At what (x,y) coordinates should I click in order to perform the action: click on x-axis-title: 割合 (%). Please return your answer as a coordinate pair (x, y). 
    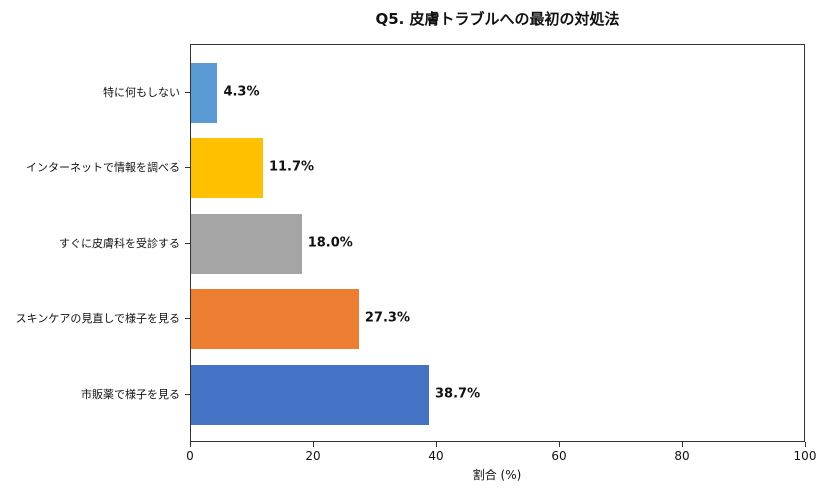
    Looking at the image, I should click on (497, 475).